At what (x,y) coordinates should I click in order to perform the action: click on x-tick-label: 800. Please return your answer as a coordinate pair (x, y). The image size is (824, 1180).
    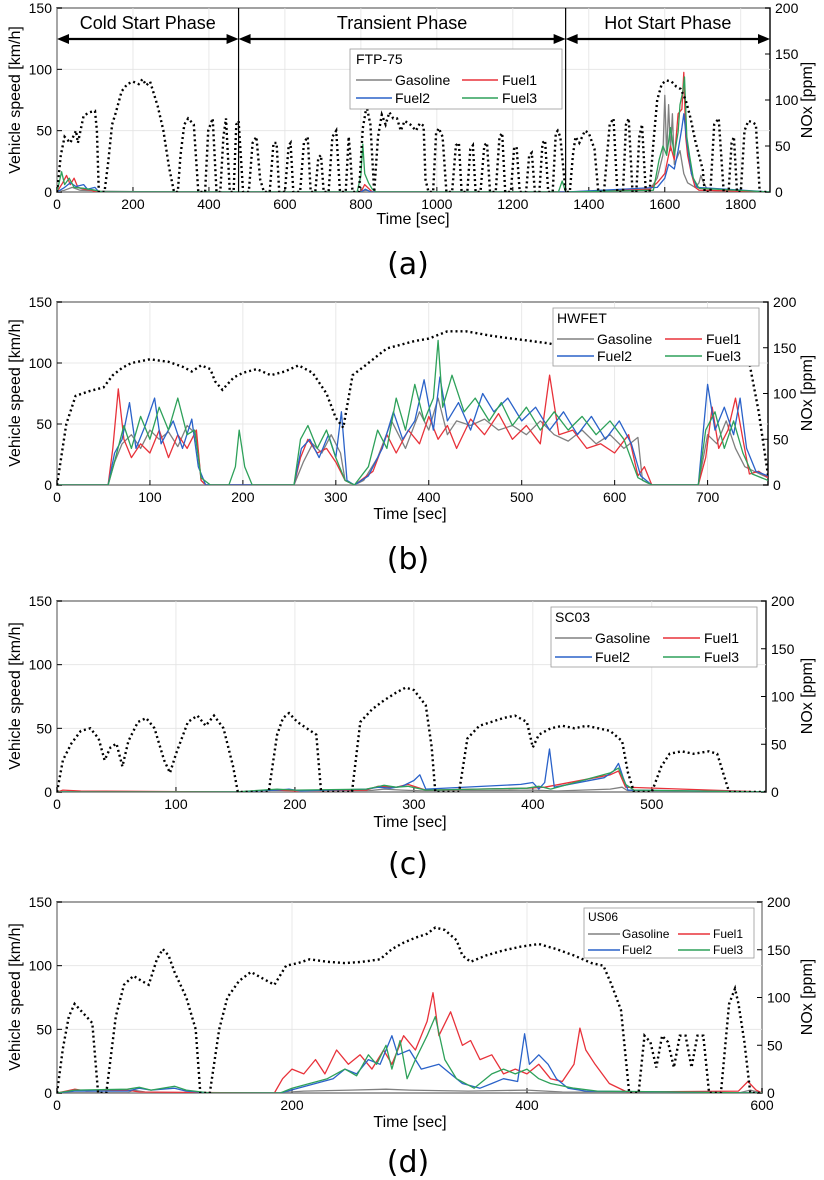
    Looking at the image, I should click on (361, 204).